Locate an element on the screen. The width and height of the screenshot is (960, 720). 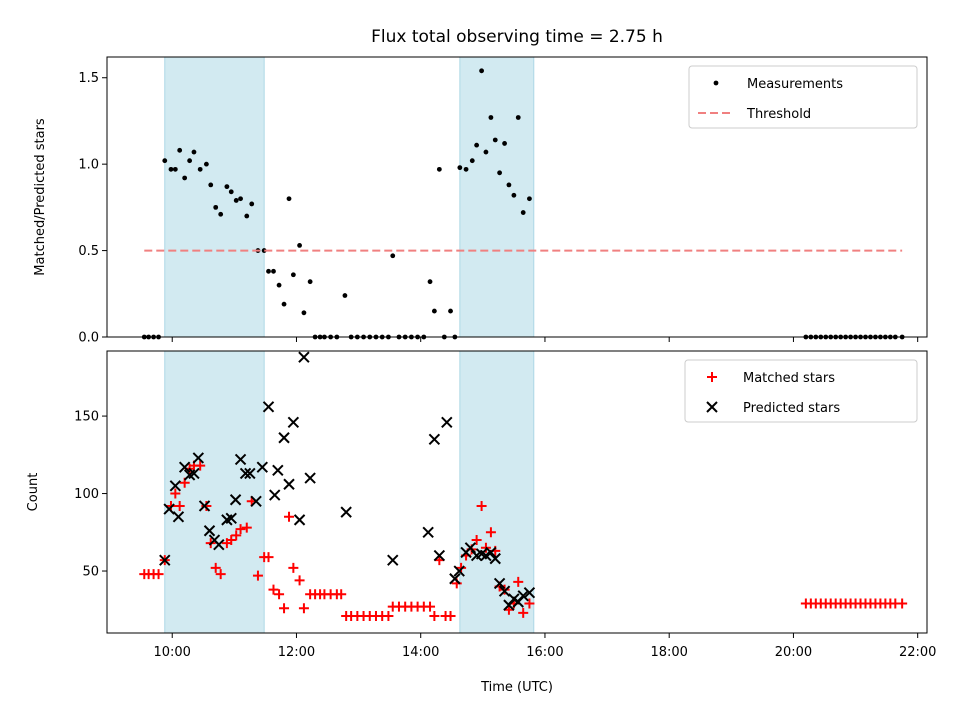
y-tick-label: 150 is located at coordinates (86, 417).